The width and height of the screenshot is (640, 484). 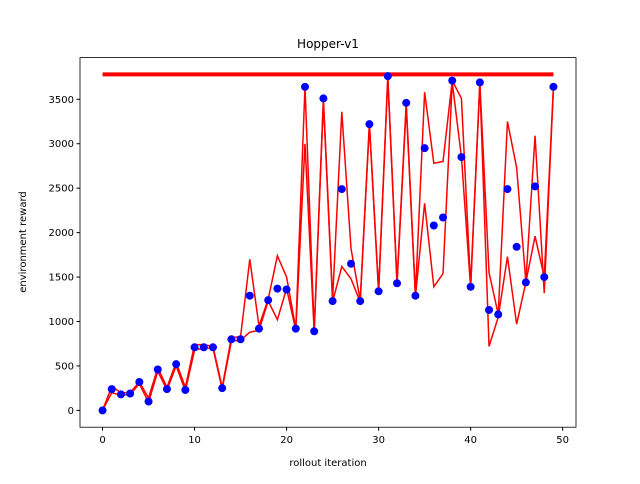 What do you see at coordinates (61, 189) in the screenshot?
I see `y-tick-label: 2500` at bounding box center [61, 189].